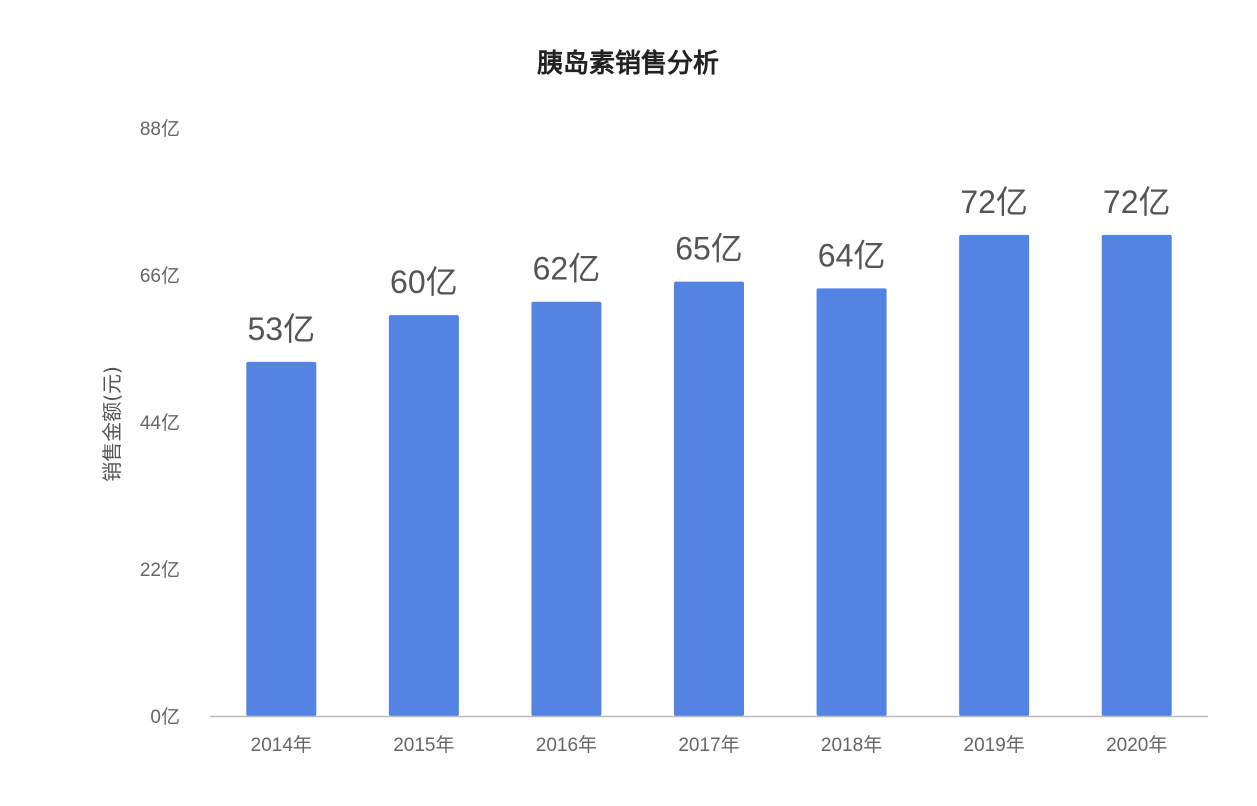  I want to click on data-label: 62亿, so click(567, 269).